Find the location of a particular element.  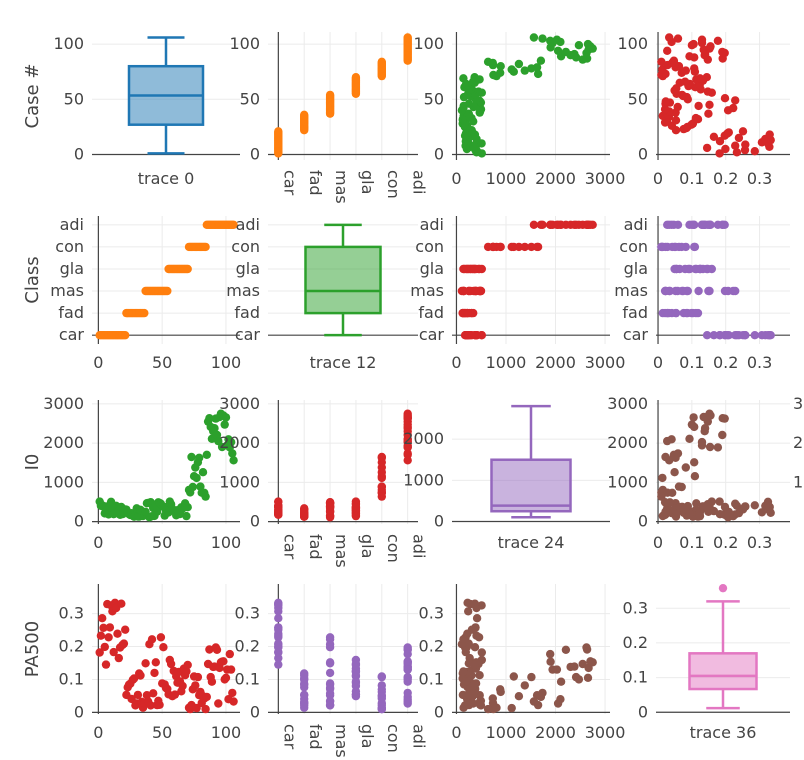

box-outlier is located at coordinates (723, 588).